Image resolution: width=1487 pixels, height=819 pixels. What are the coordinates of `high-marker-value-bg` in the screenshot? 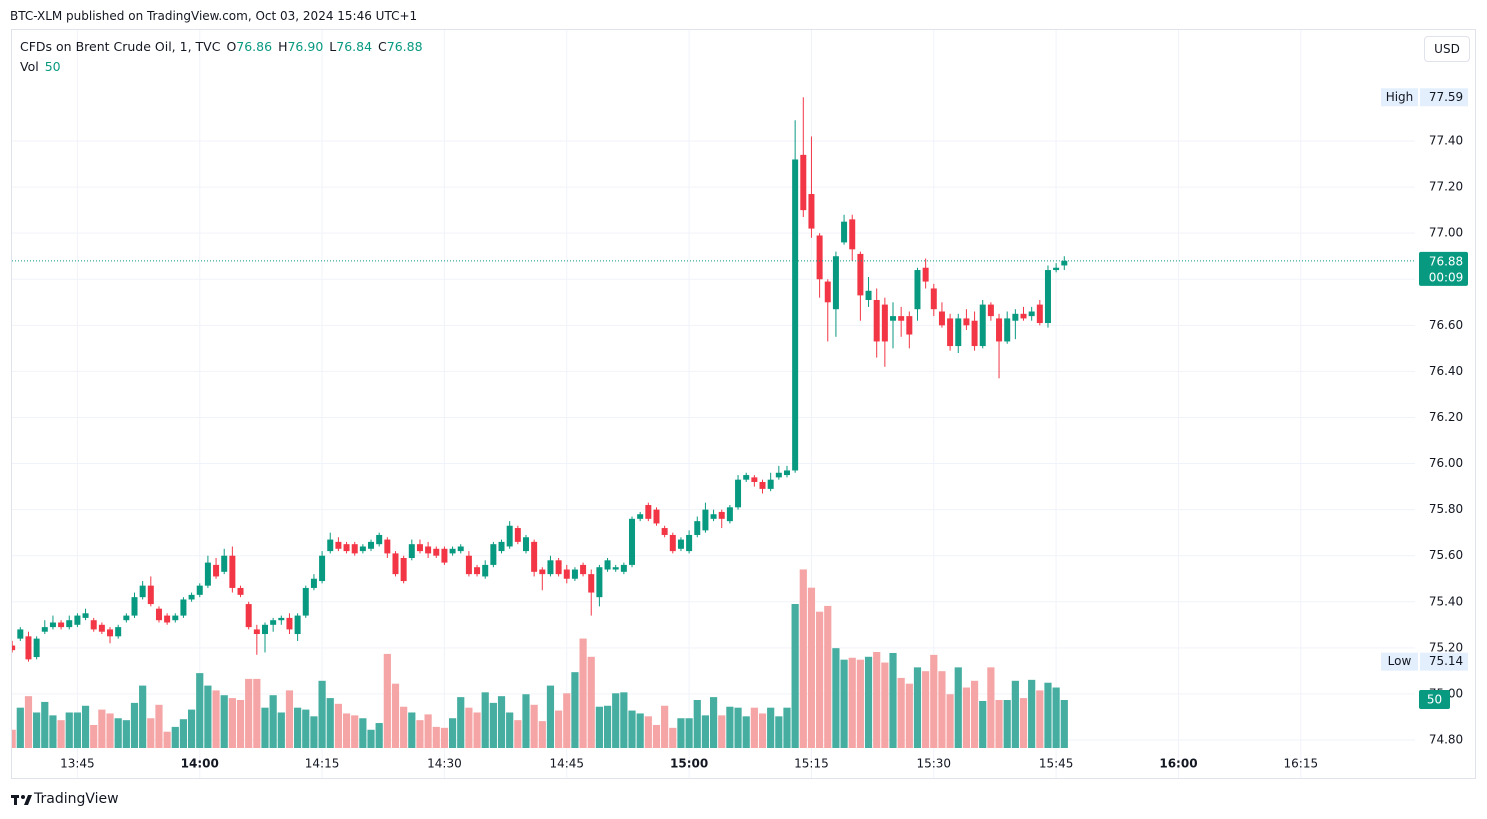 It's located at (1444, 97).